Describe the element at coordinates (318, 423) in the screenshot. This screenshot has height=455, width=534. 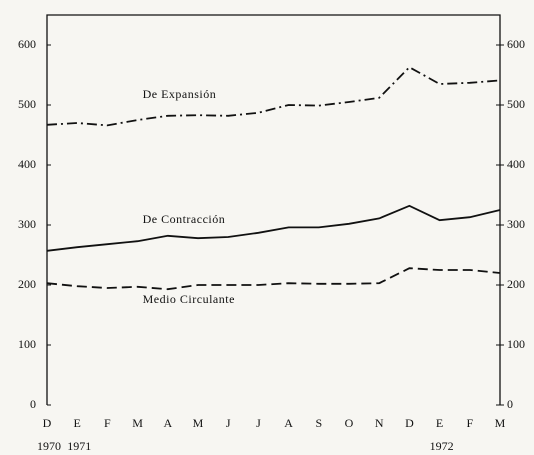
I see `x-tick-label: S` at that location.